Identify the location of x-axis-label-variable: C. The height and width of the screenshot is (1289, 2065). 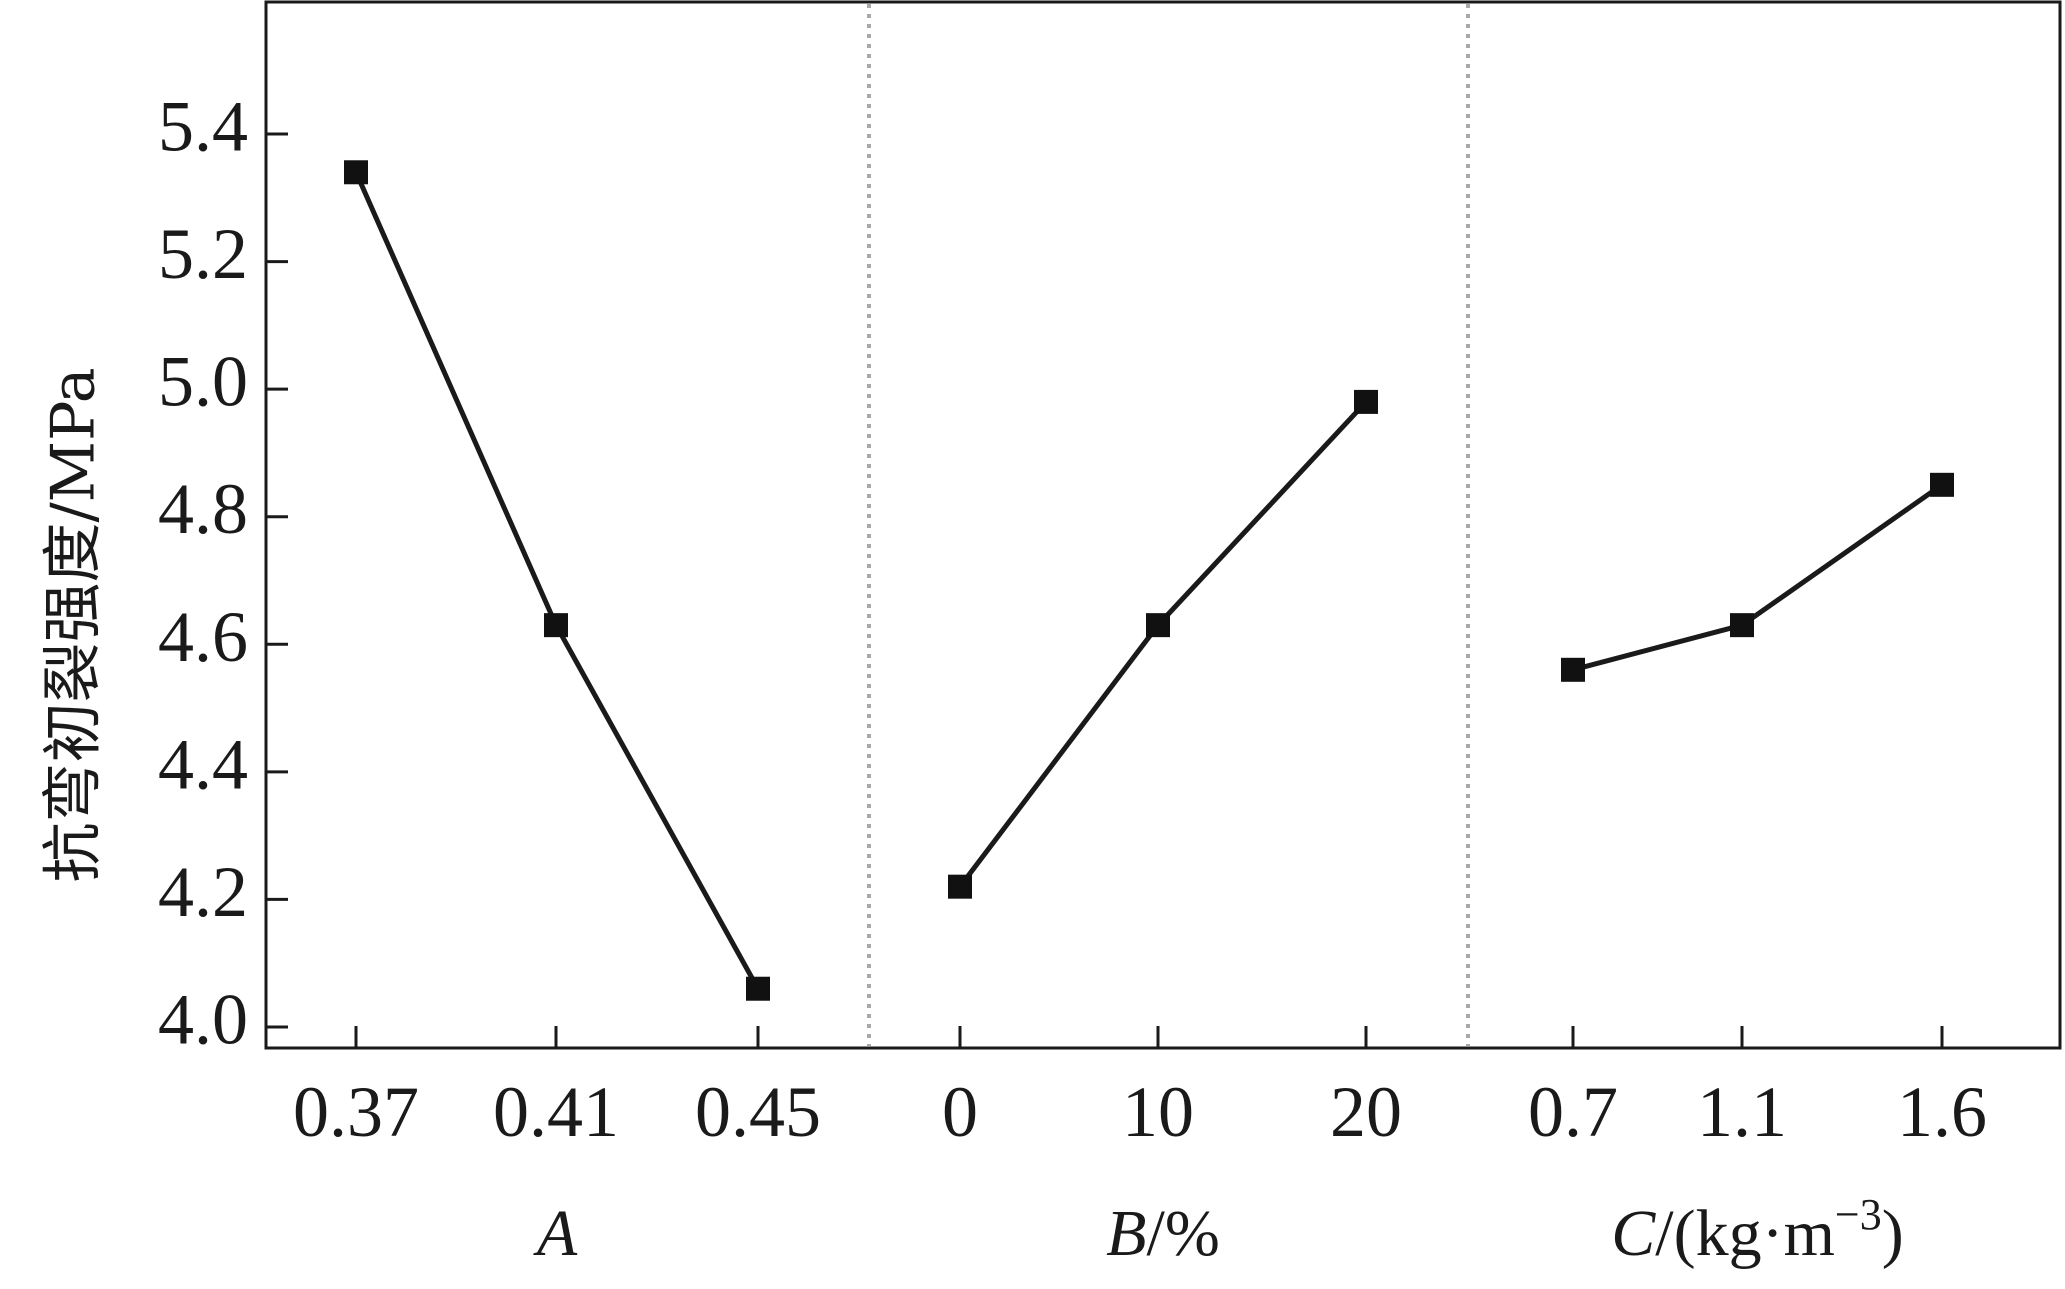
(1633, 1233).